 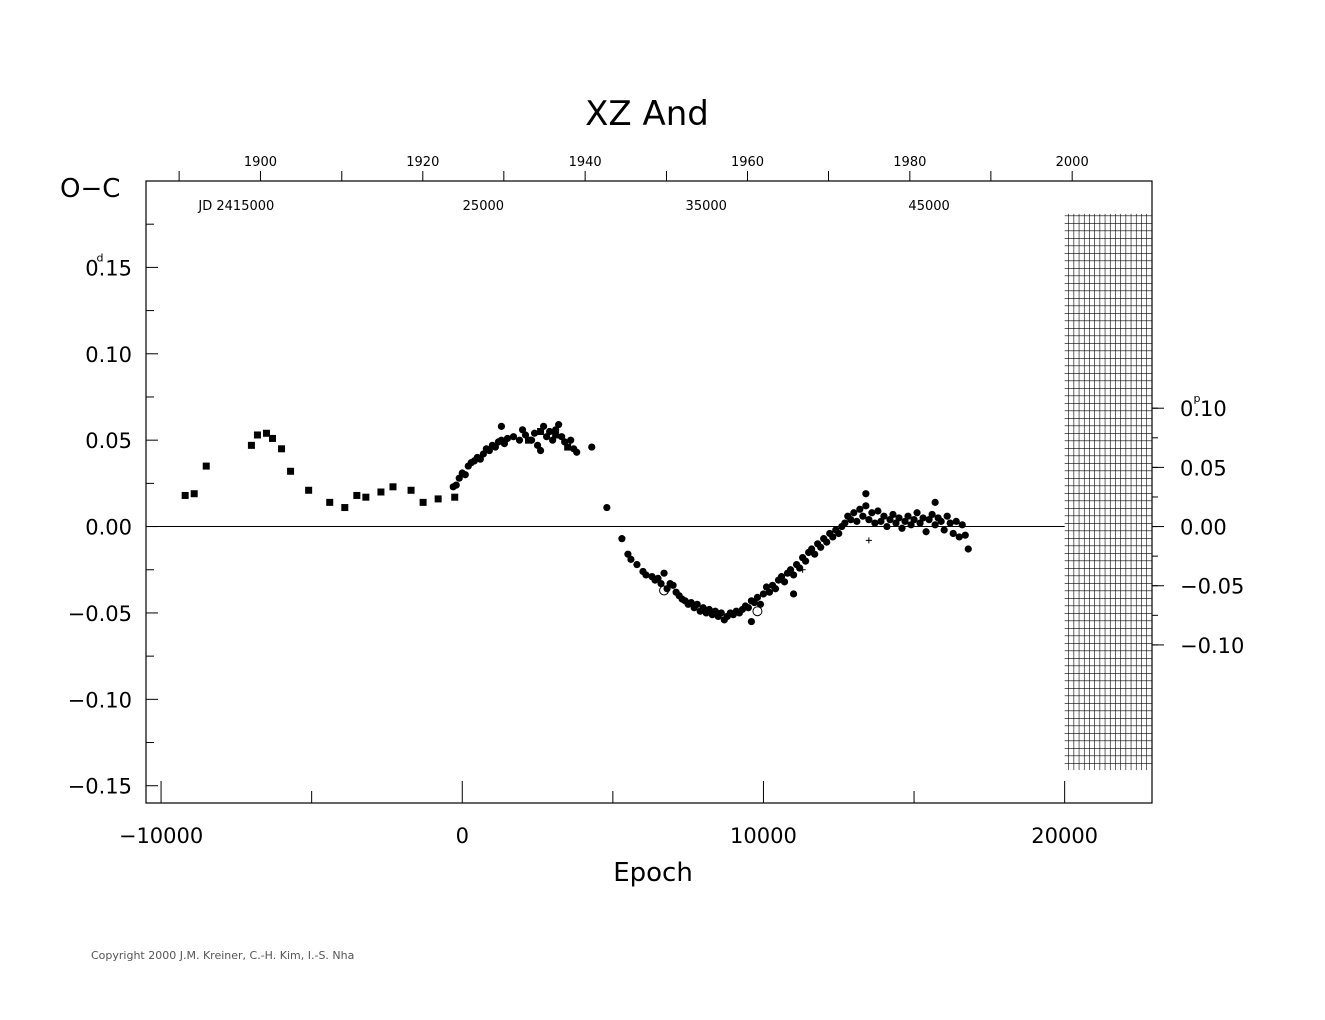 What do you see at coordinates (757, 611) in the screenshot?
I see `data-point-open` at bounding box center [757, 611].